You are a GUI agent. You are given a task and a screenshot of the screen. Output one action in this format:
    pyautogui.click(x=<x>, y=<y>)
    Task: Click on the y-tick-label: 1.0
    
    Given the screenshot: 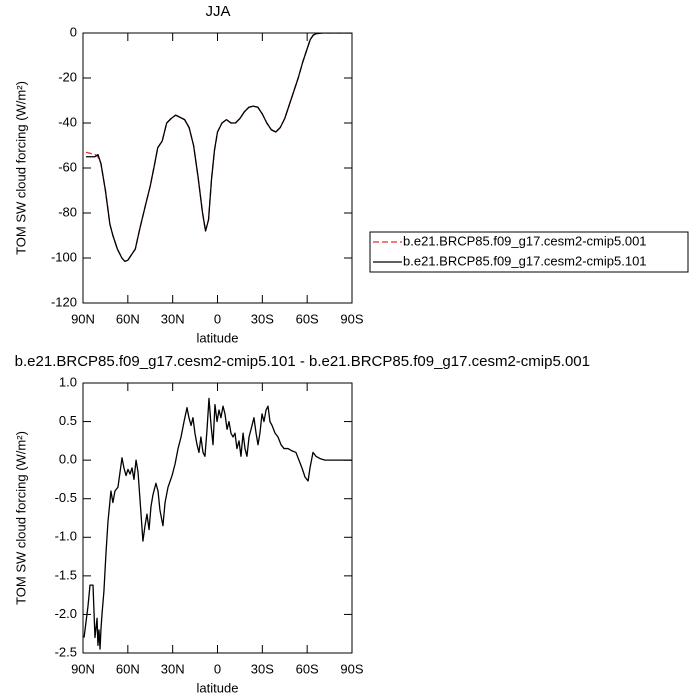 What is the action you would take?
    pyautogui.click(x=68, y=381)
    